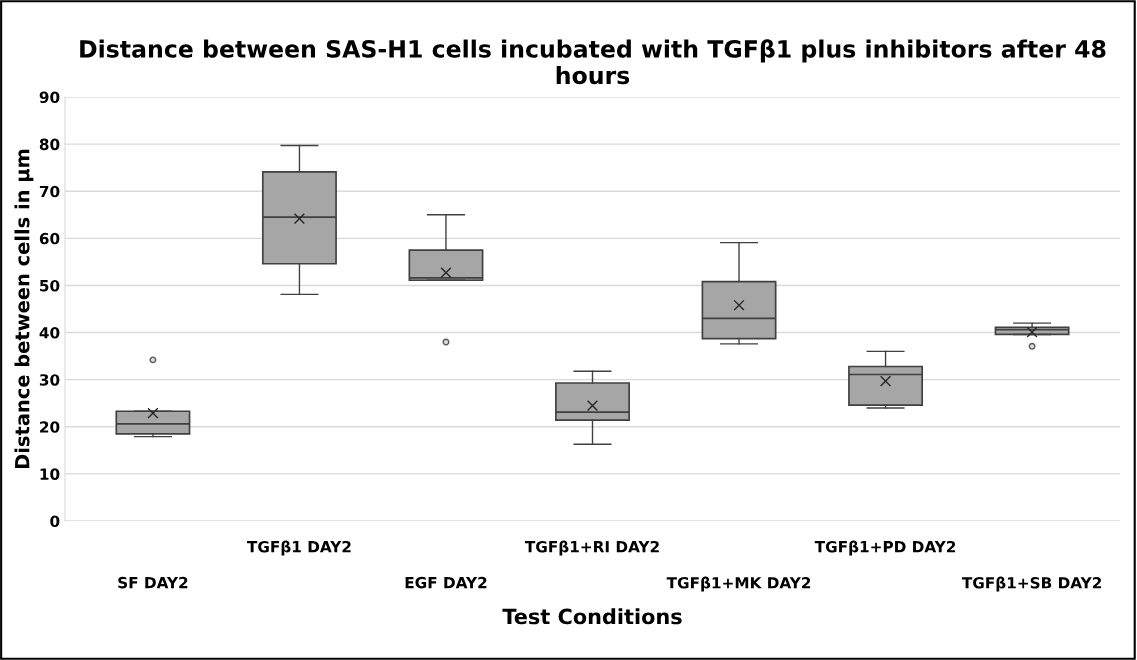 This screenshot has height=660, width=1137. Describe the element at coordinates (885, 548) in the screenshot. I see `x-tick-label: TGFβ1+PD DAY2` at that location.